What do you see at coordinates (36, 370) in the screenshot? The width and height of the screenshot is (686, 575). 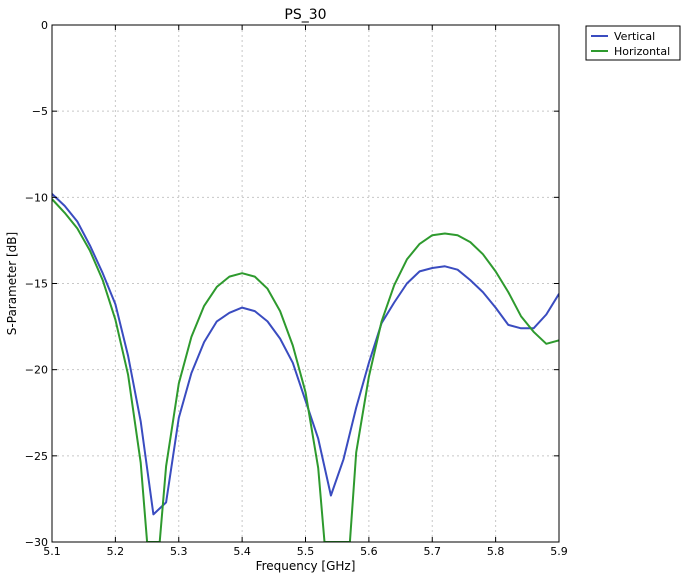 I see `y-tick-label: −20` at bounding box center [36, 370].